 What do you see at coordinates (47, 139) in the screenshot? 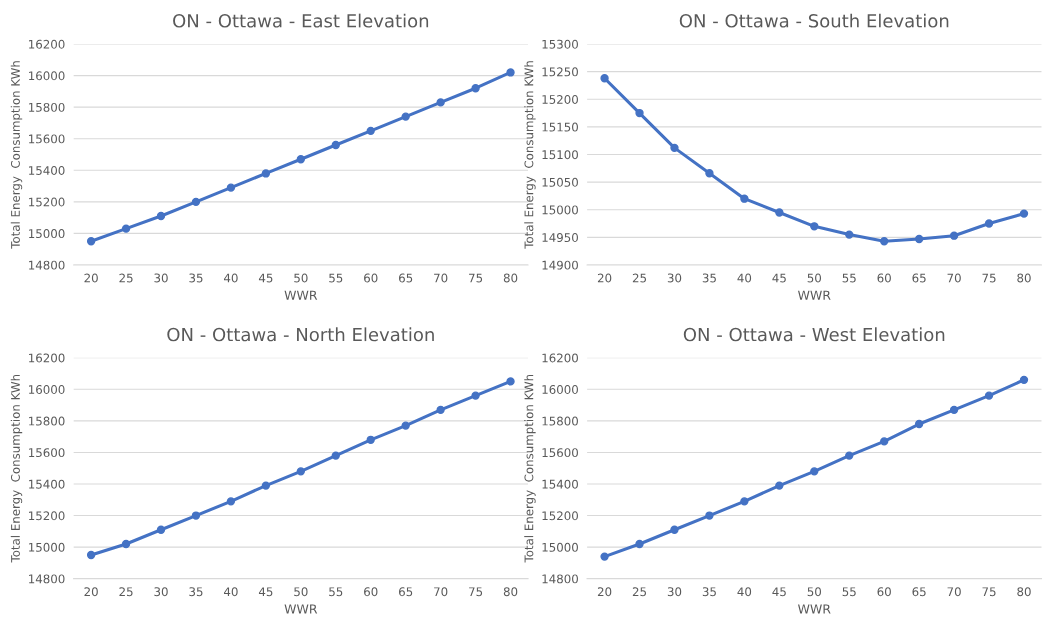
I see `y-tick-label: 15600` at bounding box center [47, 139].